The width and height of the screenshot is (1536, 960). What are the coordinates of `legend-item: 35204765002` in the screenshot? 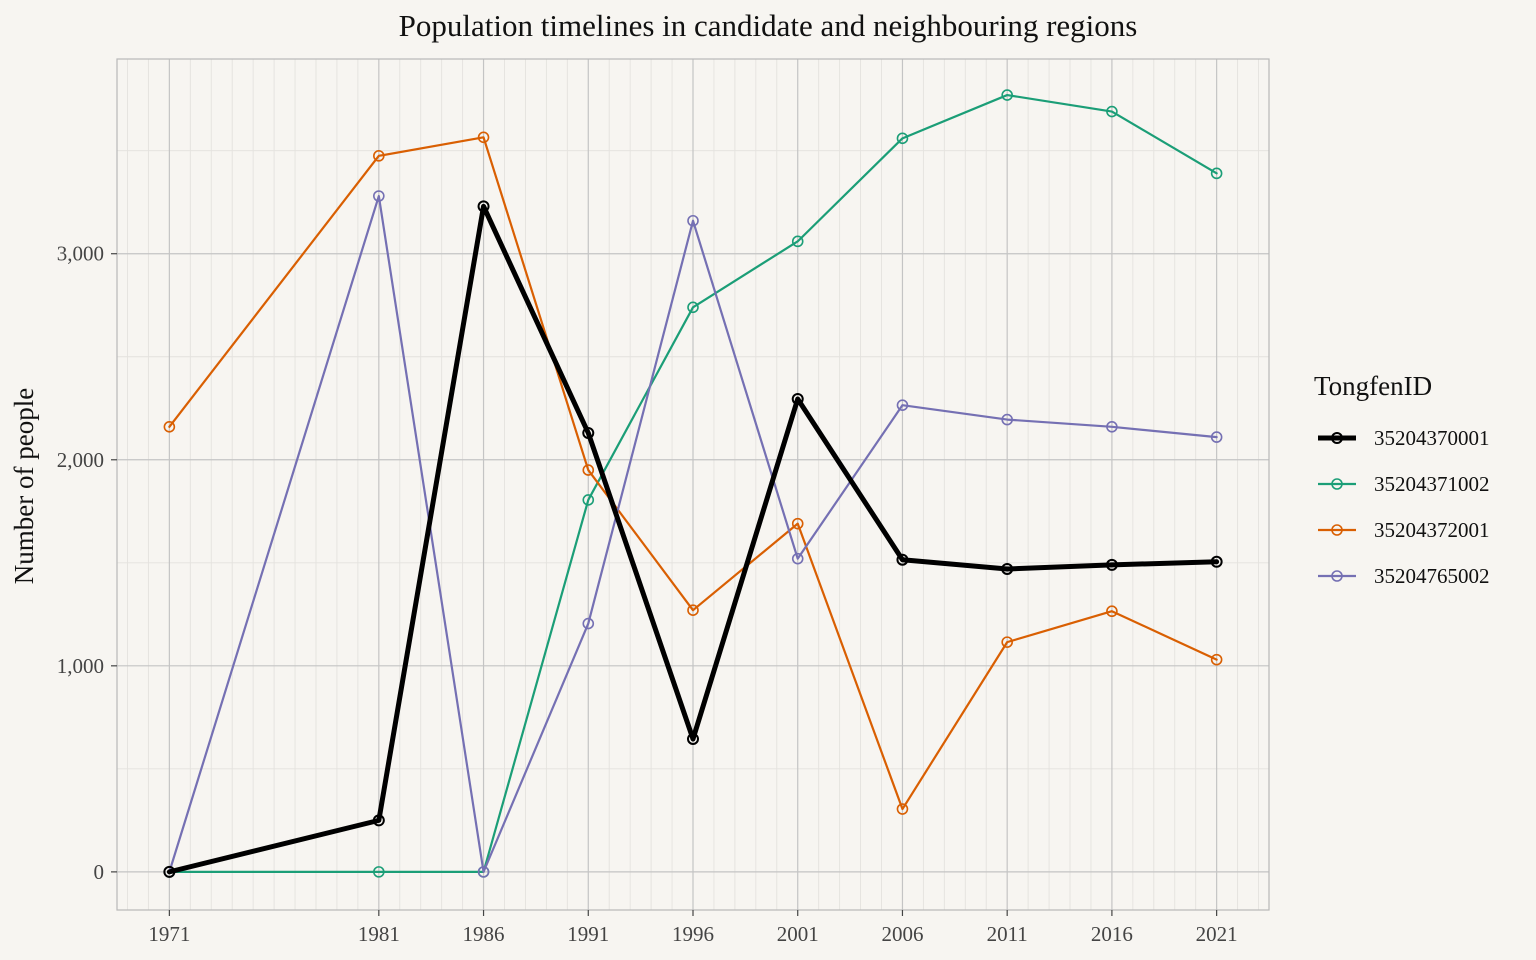 It's located at (1404, 576).